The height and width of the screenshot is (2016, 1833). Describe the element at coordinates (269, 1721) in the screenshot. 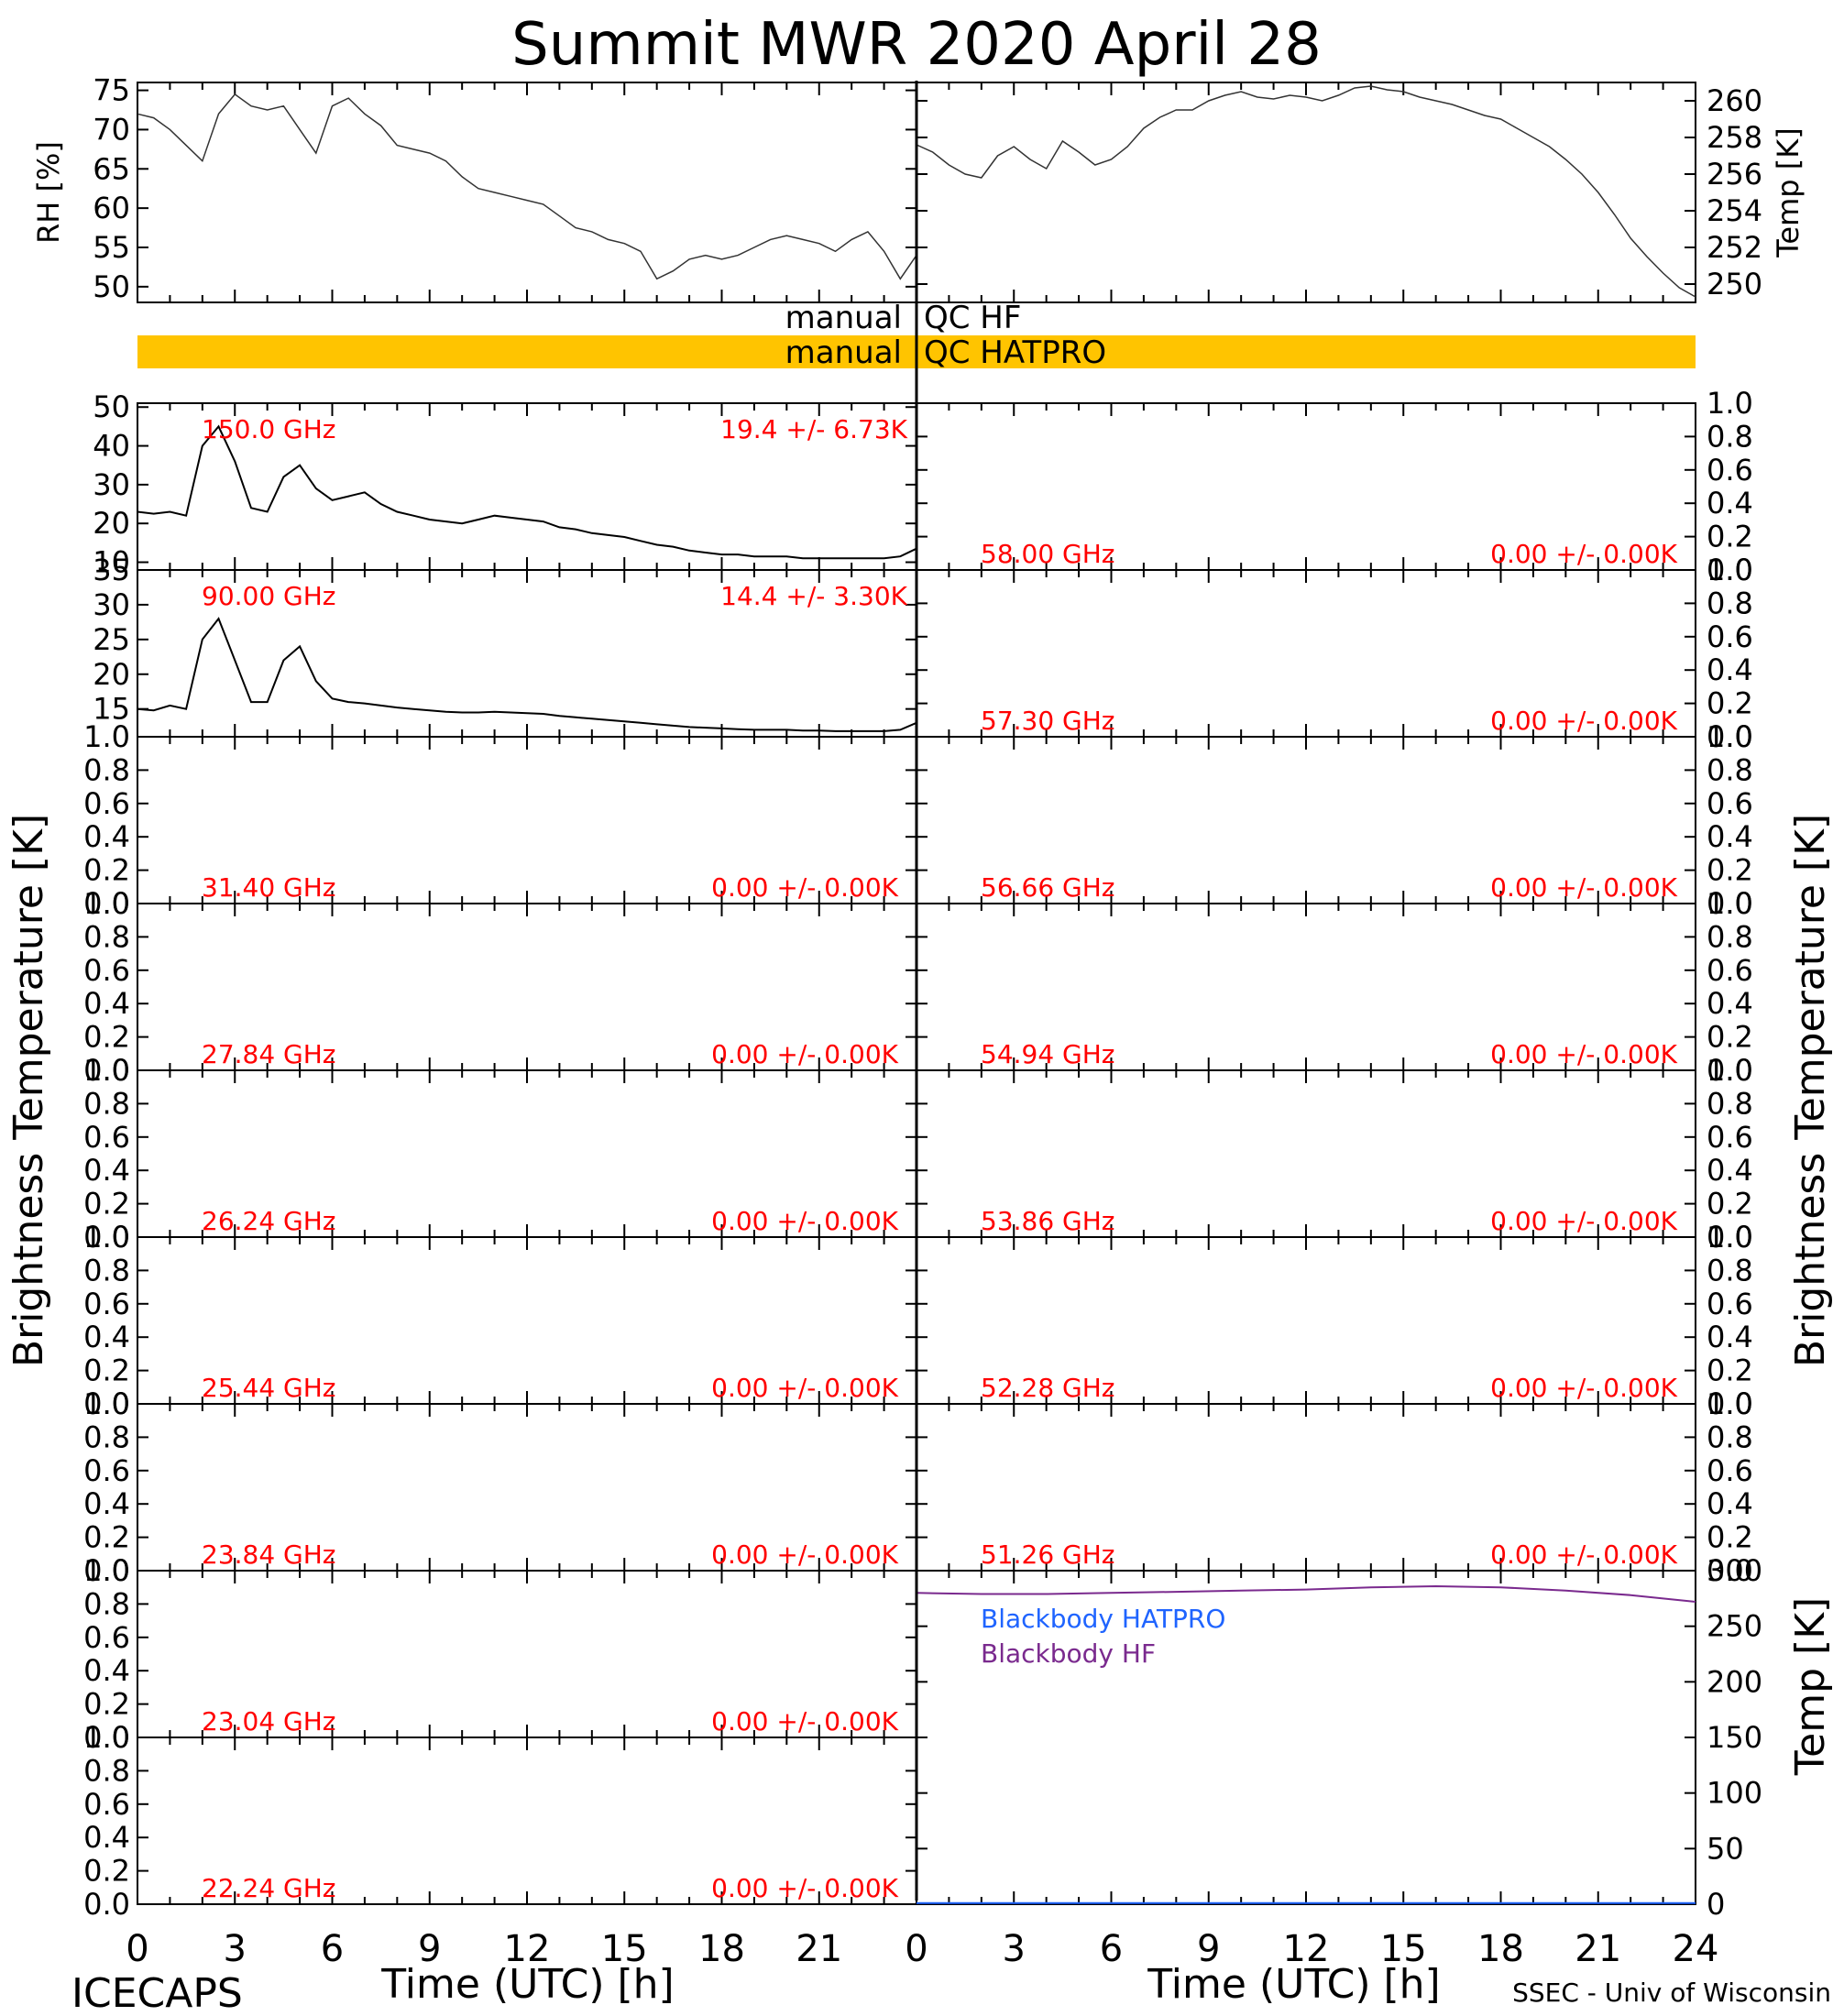

I see `panel-left-8-freq-label: 23.04 GHz` at that location.